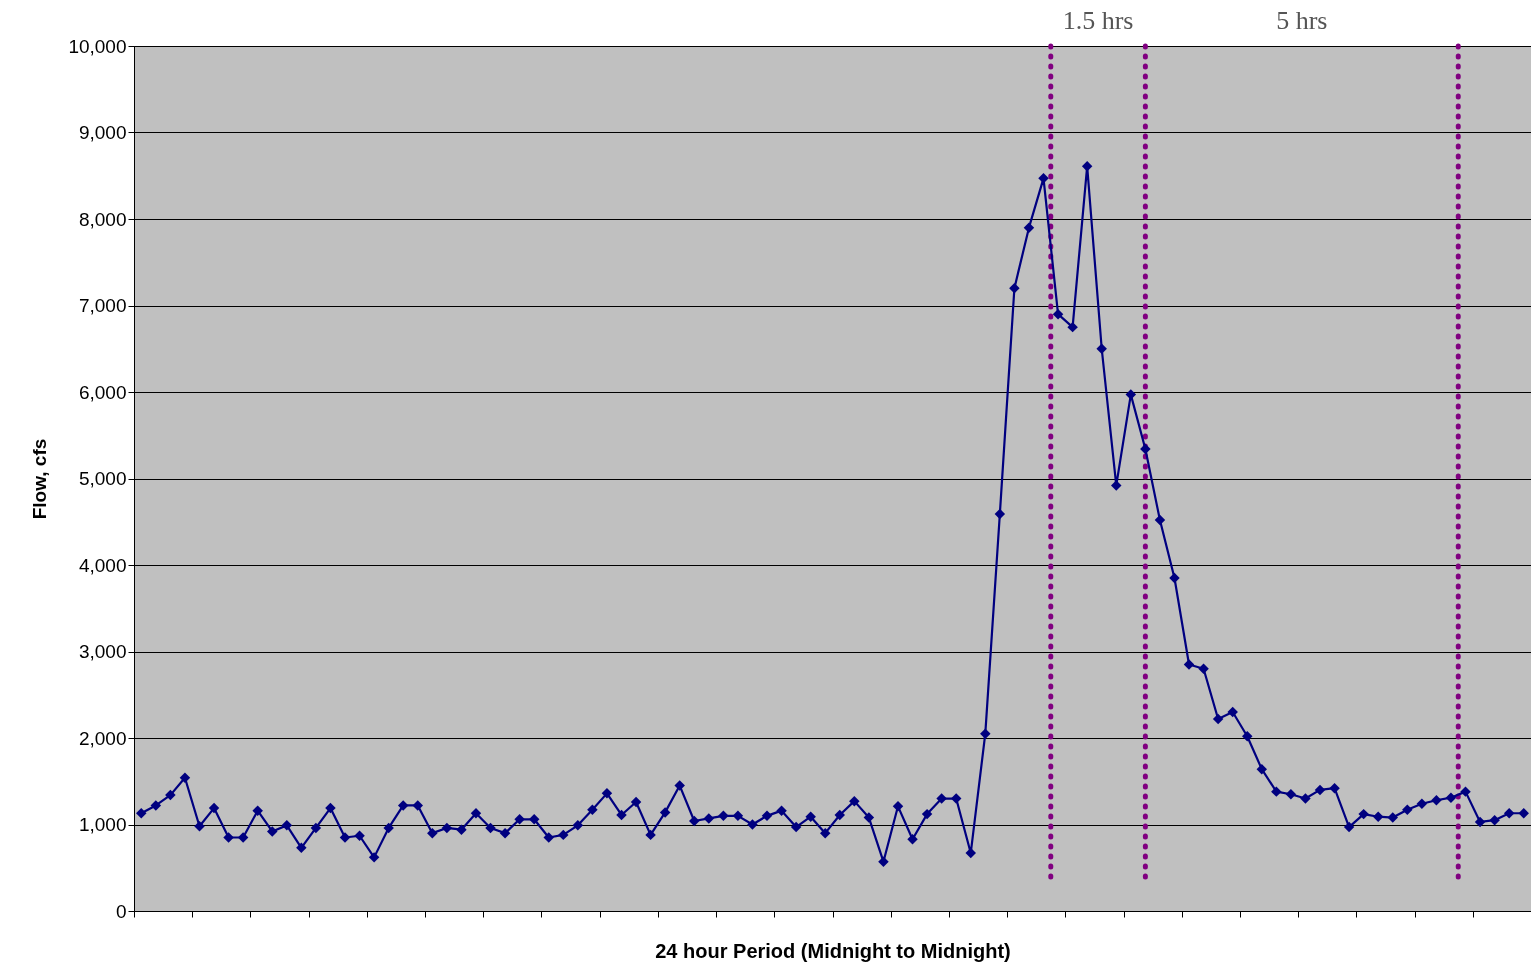 This screenshot has height=970, width=1531. What do you see at coordinates (102, 305) in the screenshot?
I see `y-tick-label: 7,000` at bounding box center [102, 305].